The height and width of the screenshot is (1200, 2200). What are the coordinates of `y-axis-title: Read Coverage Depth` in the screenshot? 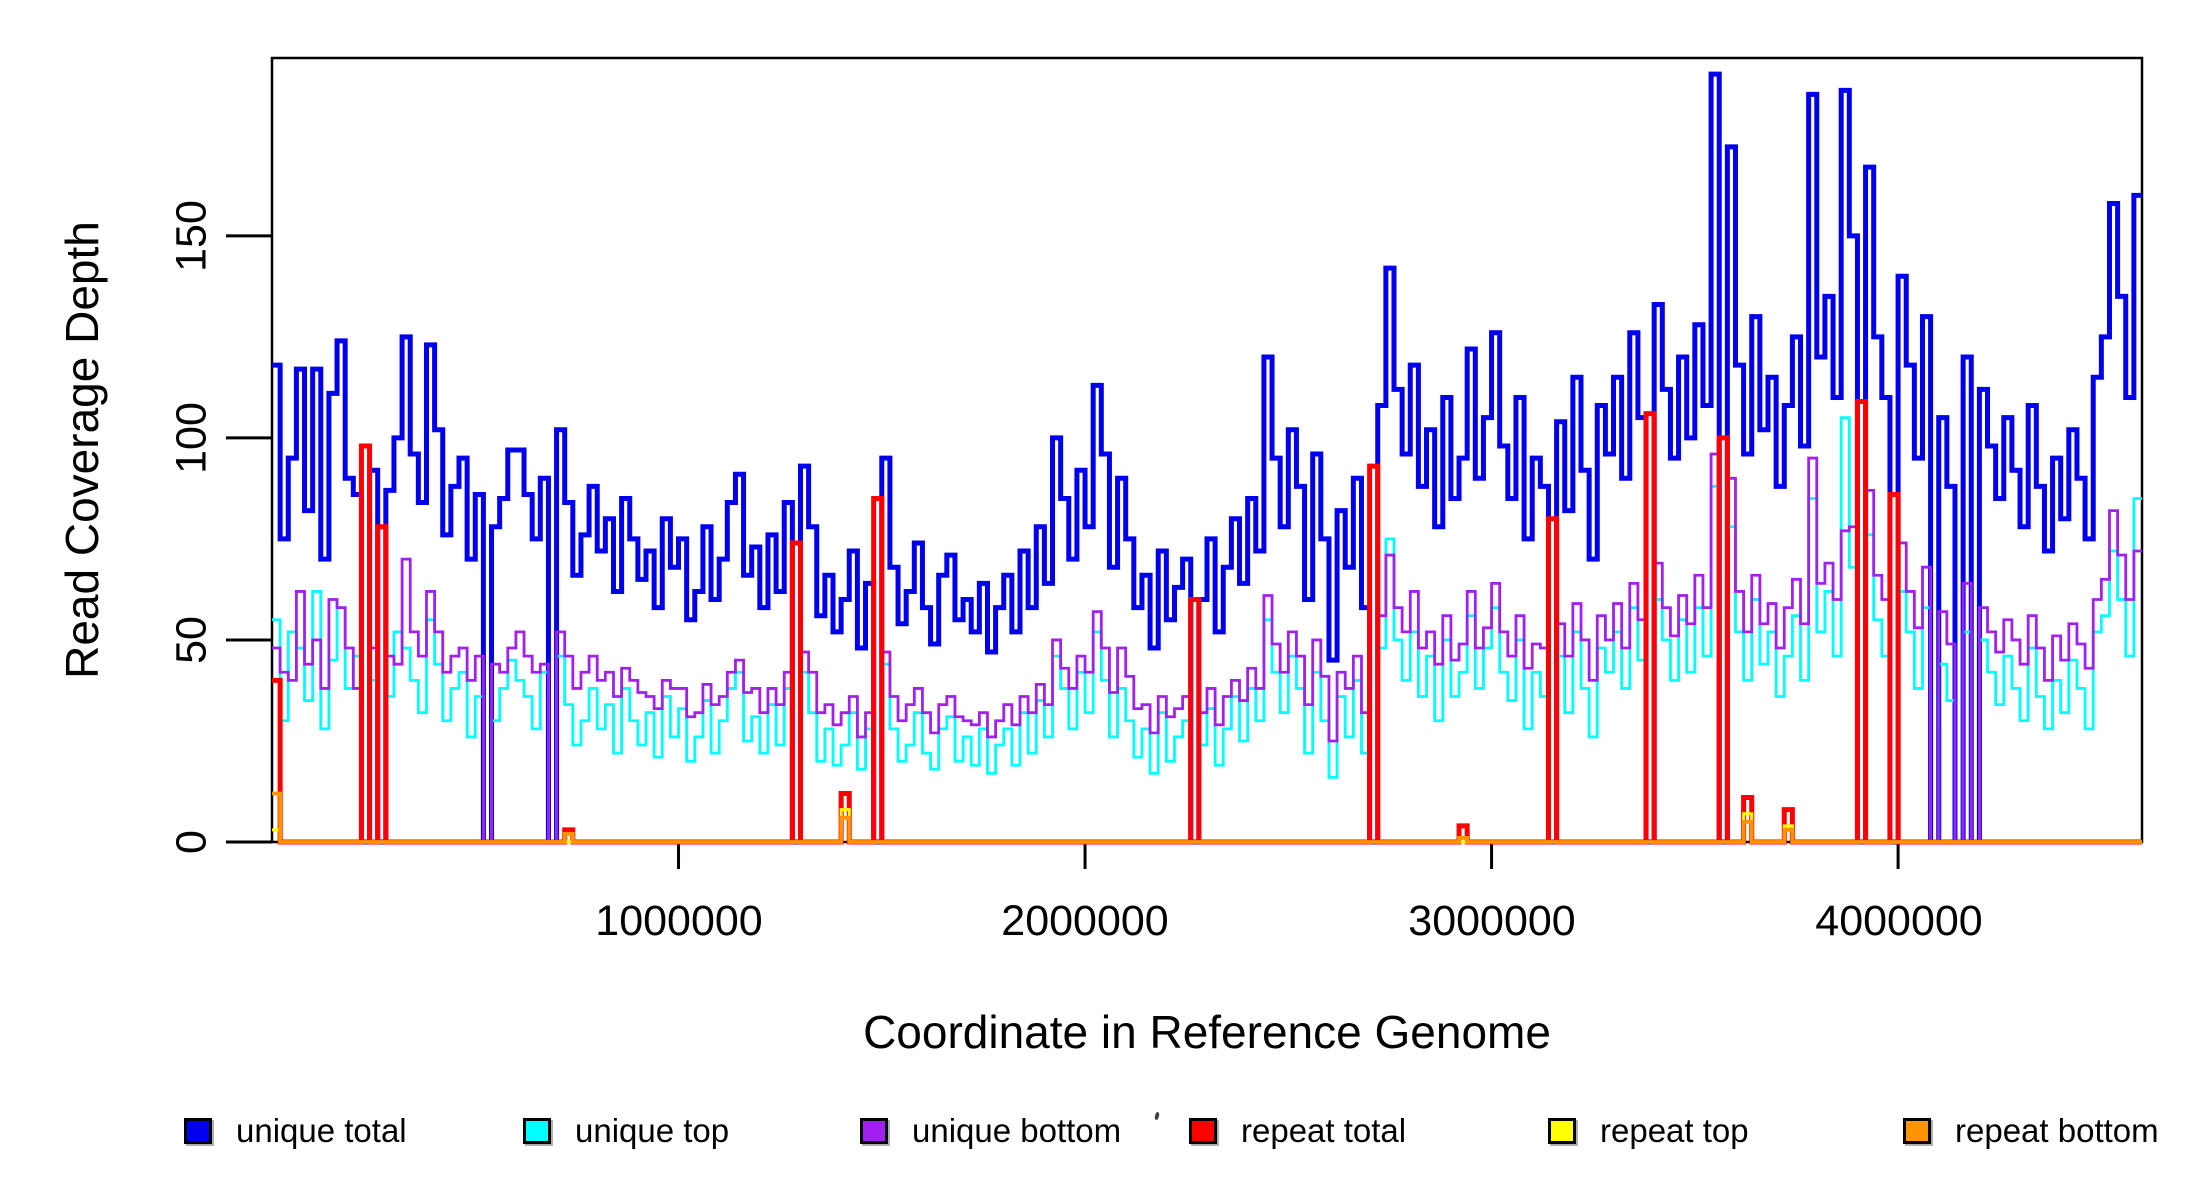 It's located at (82, 450).